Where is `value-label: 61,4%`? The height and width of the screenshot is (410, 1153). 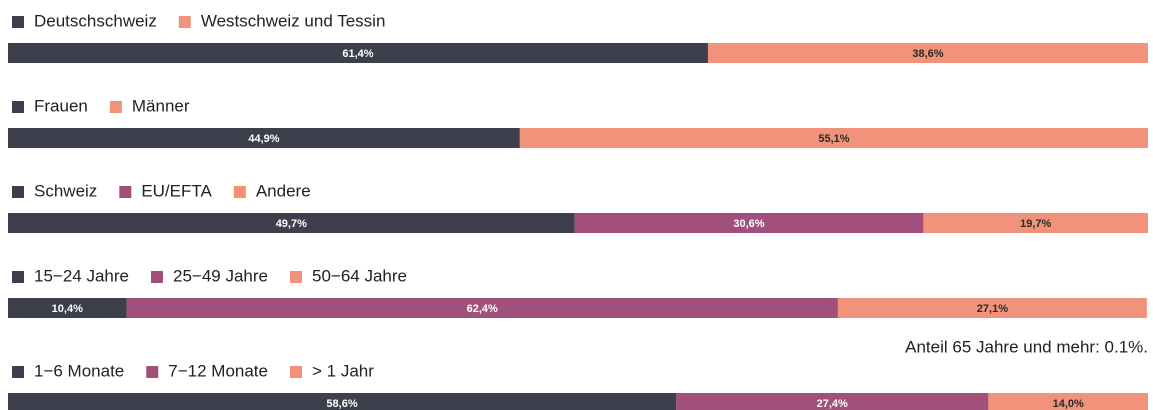 value-label: 61,4% is located at coordinates (357, 54).